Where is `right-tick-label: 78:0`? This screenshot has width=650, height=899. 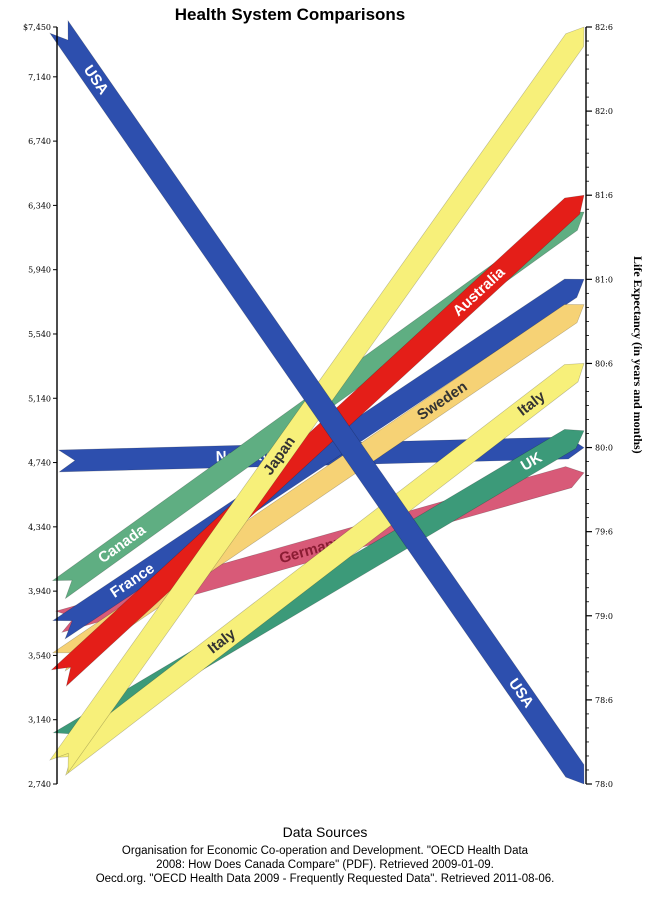
right-tick-label: 78:0 is located at coordinates (604, 784).